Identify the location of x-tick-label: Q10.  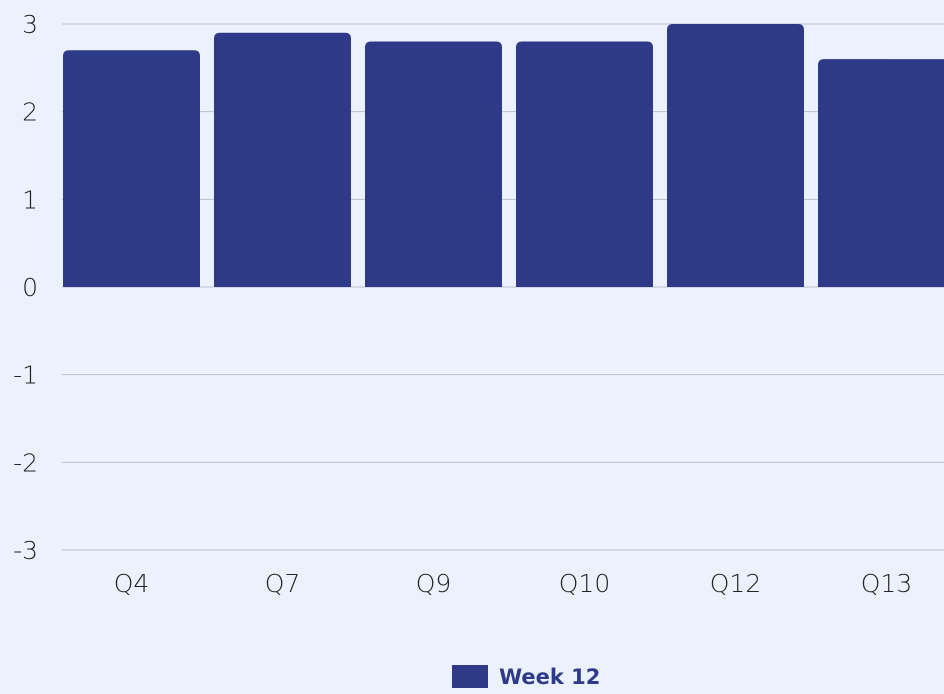
(585, 583).